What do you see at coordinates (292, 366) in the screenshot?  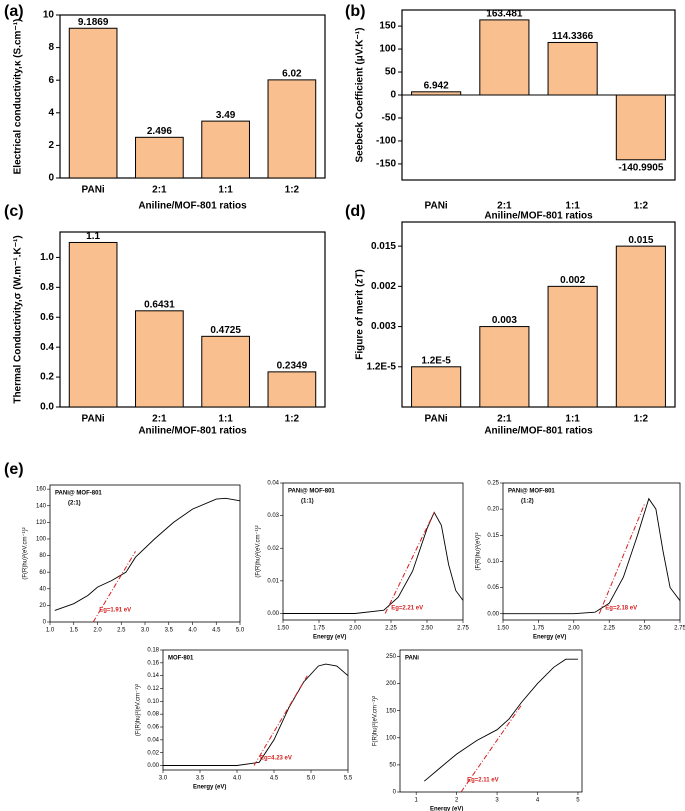 I see `value-label: 0.2349` at bounding box center [292, 366].